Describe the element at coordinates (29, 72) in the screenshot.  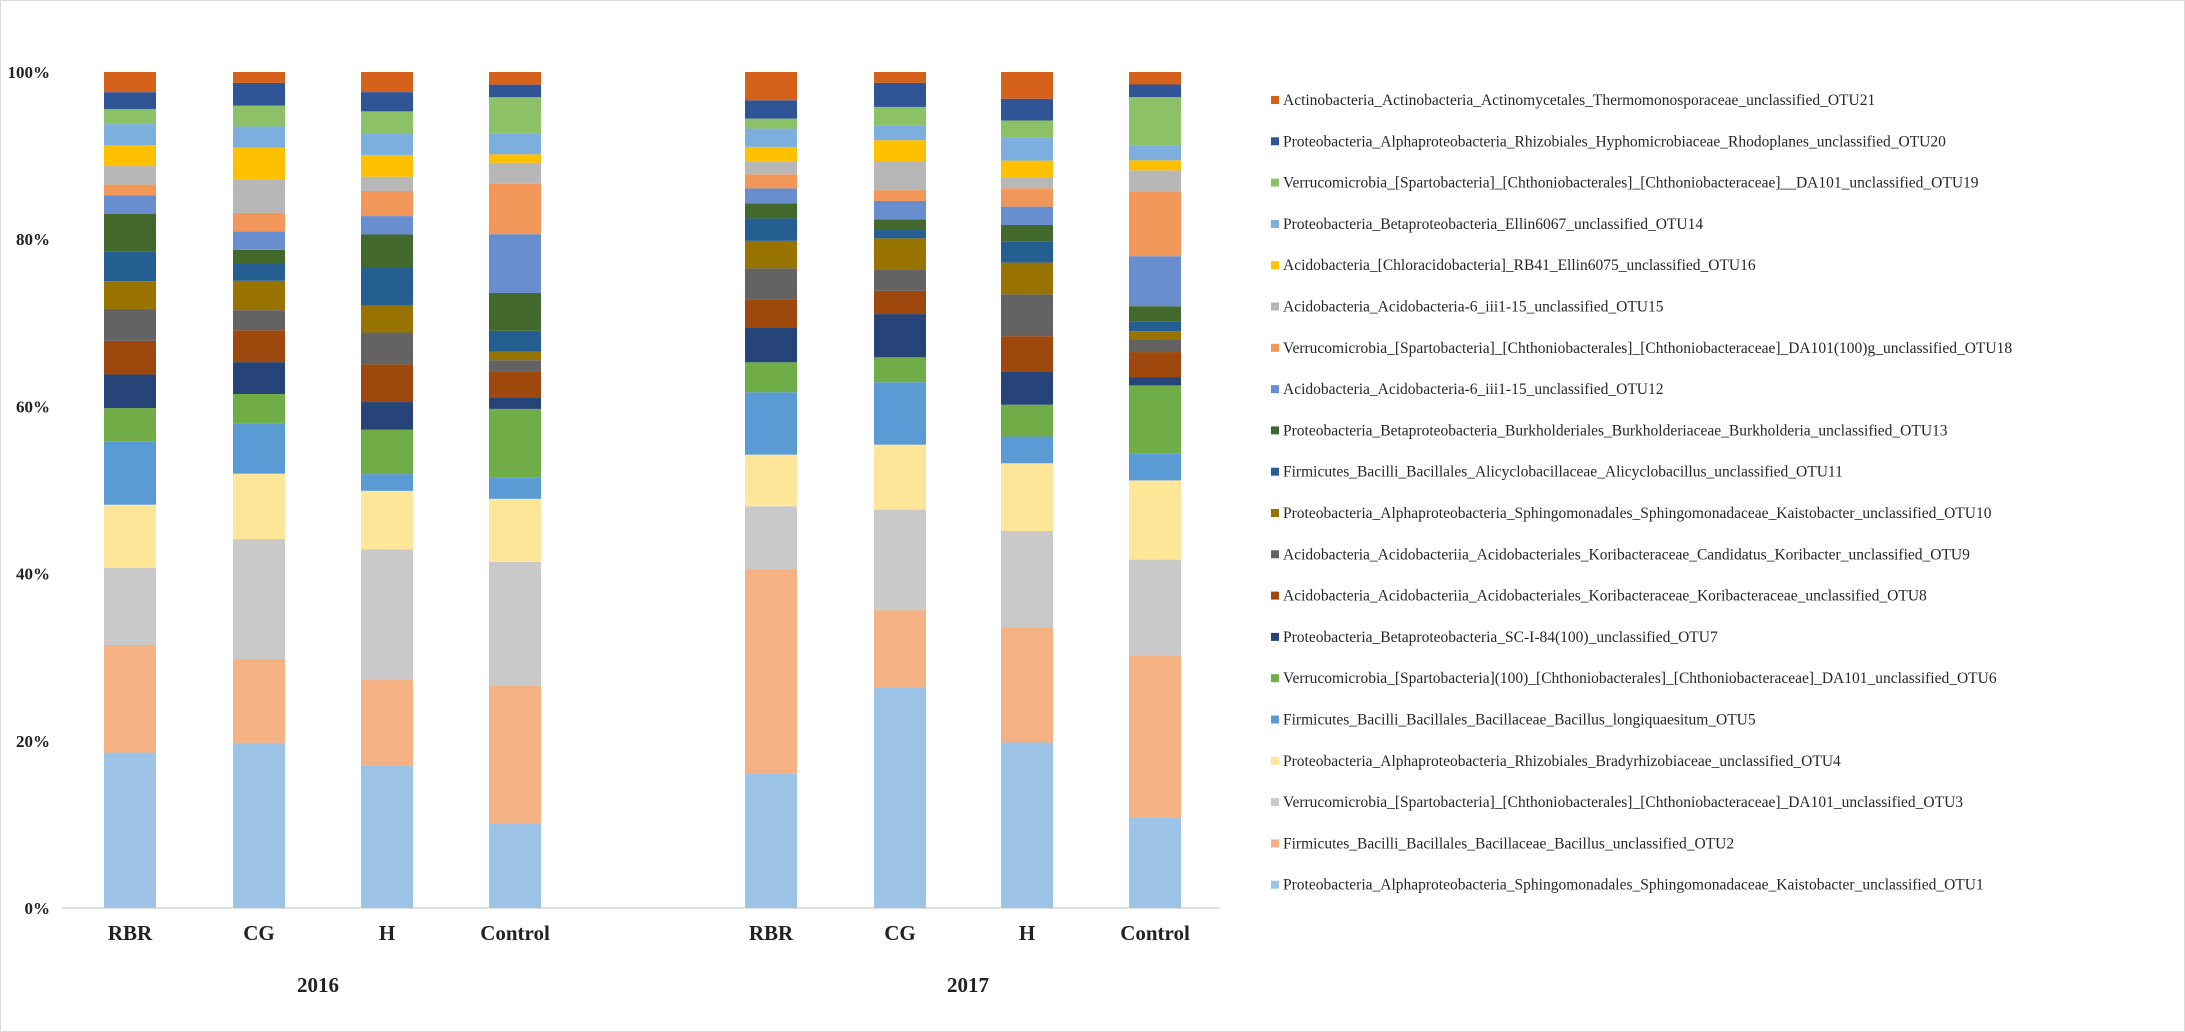
I see `y-tick-label: 100%` at that location.